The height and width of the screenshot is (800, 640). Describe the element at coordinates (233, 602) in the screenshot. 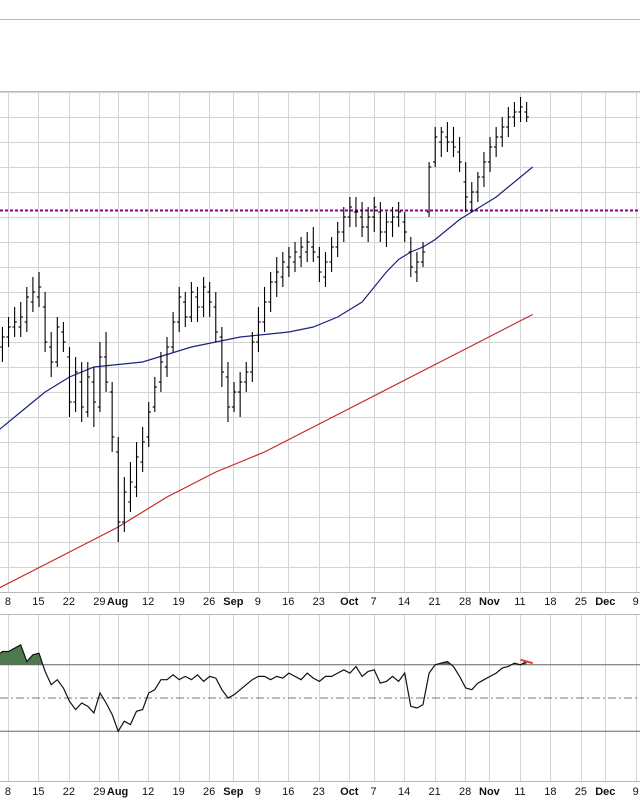

I see `price-x-tick-label: Sep` at that location.